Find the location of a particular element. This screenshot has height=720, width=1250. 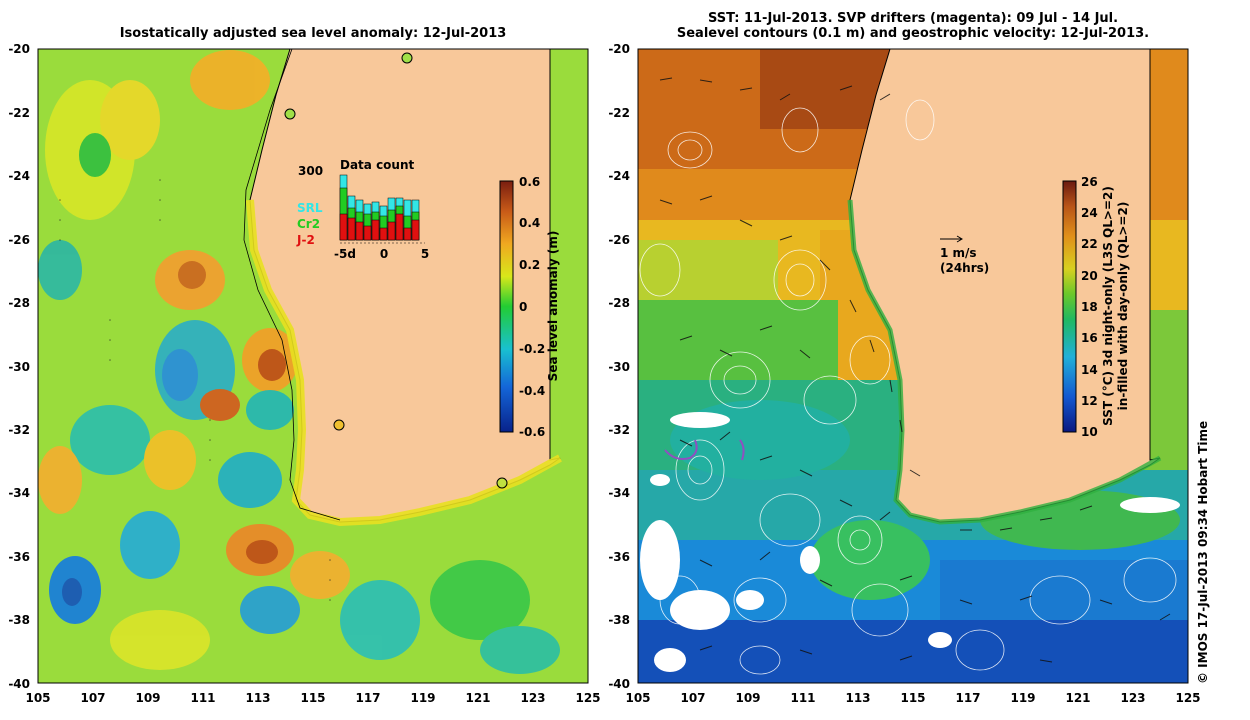

left-x-tick: 119 is located at coordinates (422, 698).